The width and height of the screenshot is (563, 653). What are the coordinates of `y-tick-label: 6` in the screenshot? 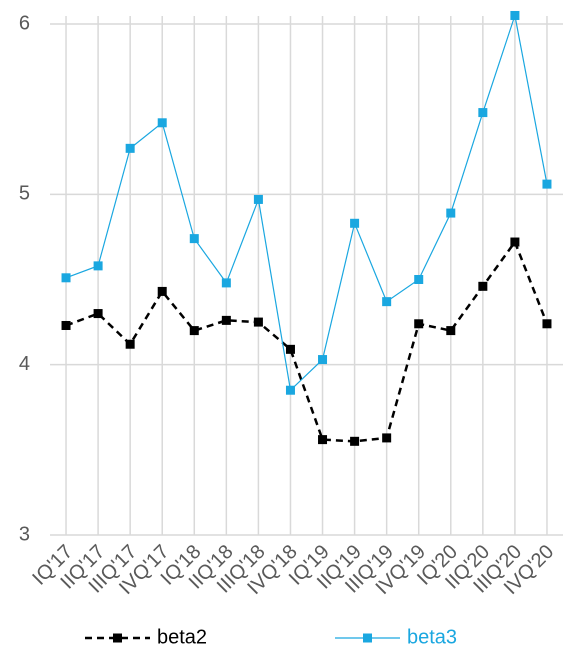 It's located at (24, 23).